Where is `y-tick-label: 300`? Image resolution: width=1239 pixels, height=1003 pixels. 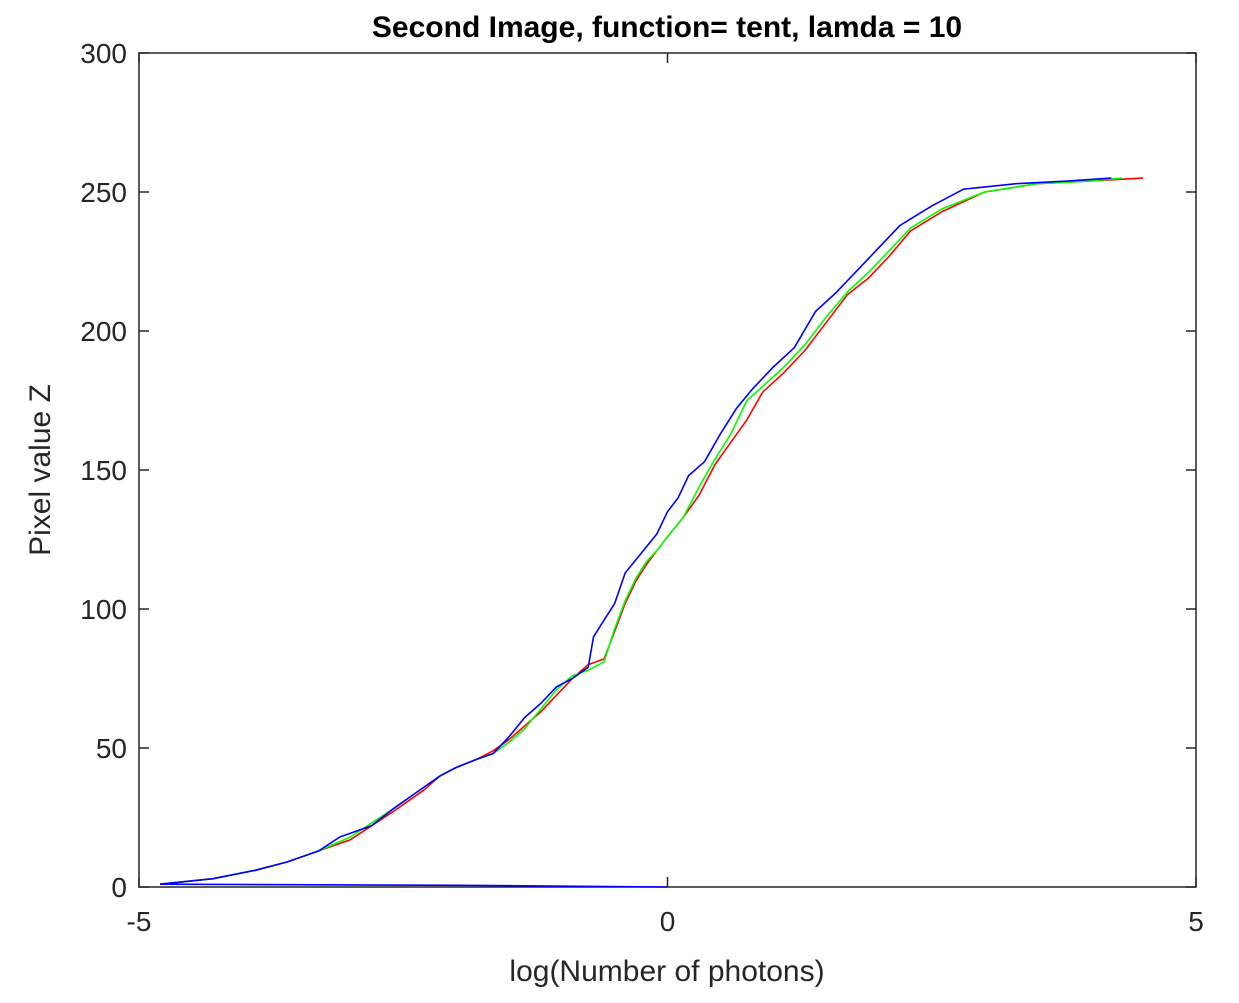
y-tick-label: 300 is located at coordinates (103, 53).